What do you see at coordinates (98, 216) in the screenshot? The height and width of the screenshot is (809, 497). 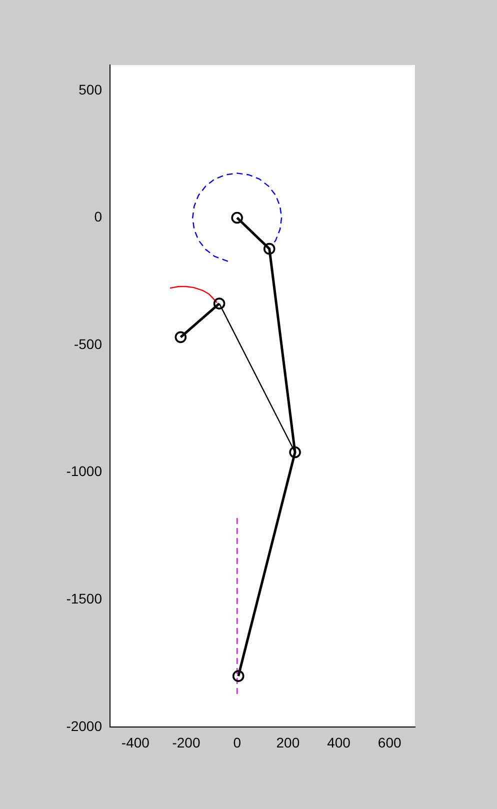 I see `y-tick-label: 0` at bounding box center [98, 216].